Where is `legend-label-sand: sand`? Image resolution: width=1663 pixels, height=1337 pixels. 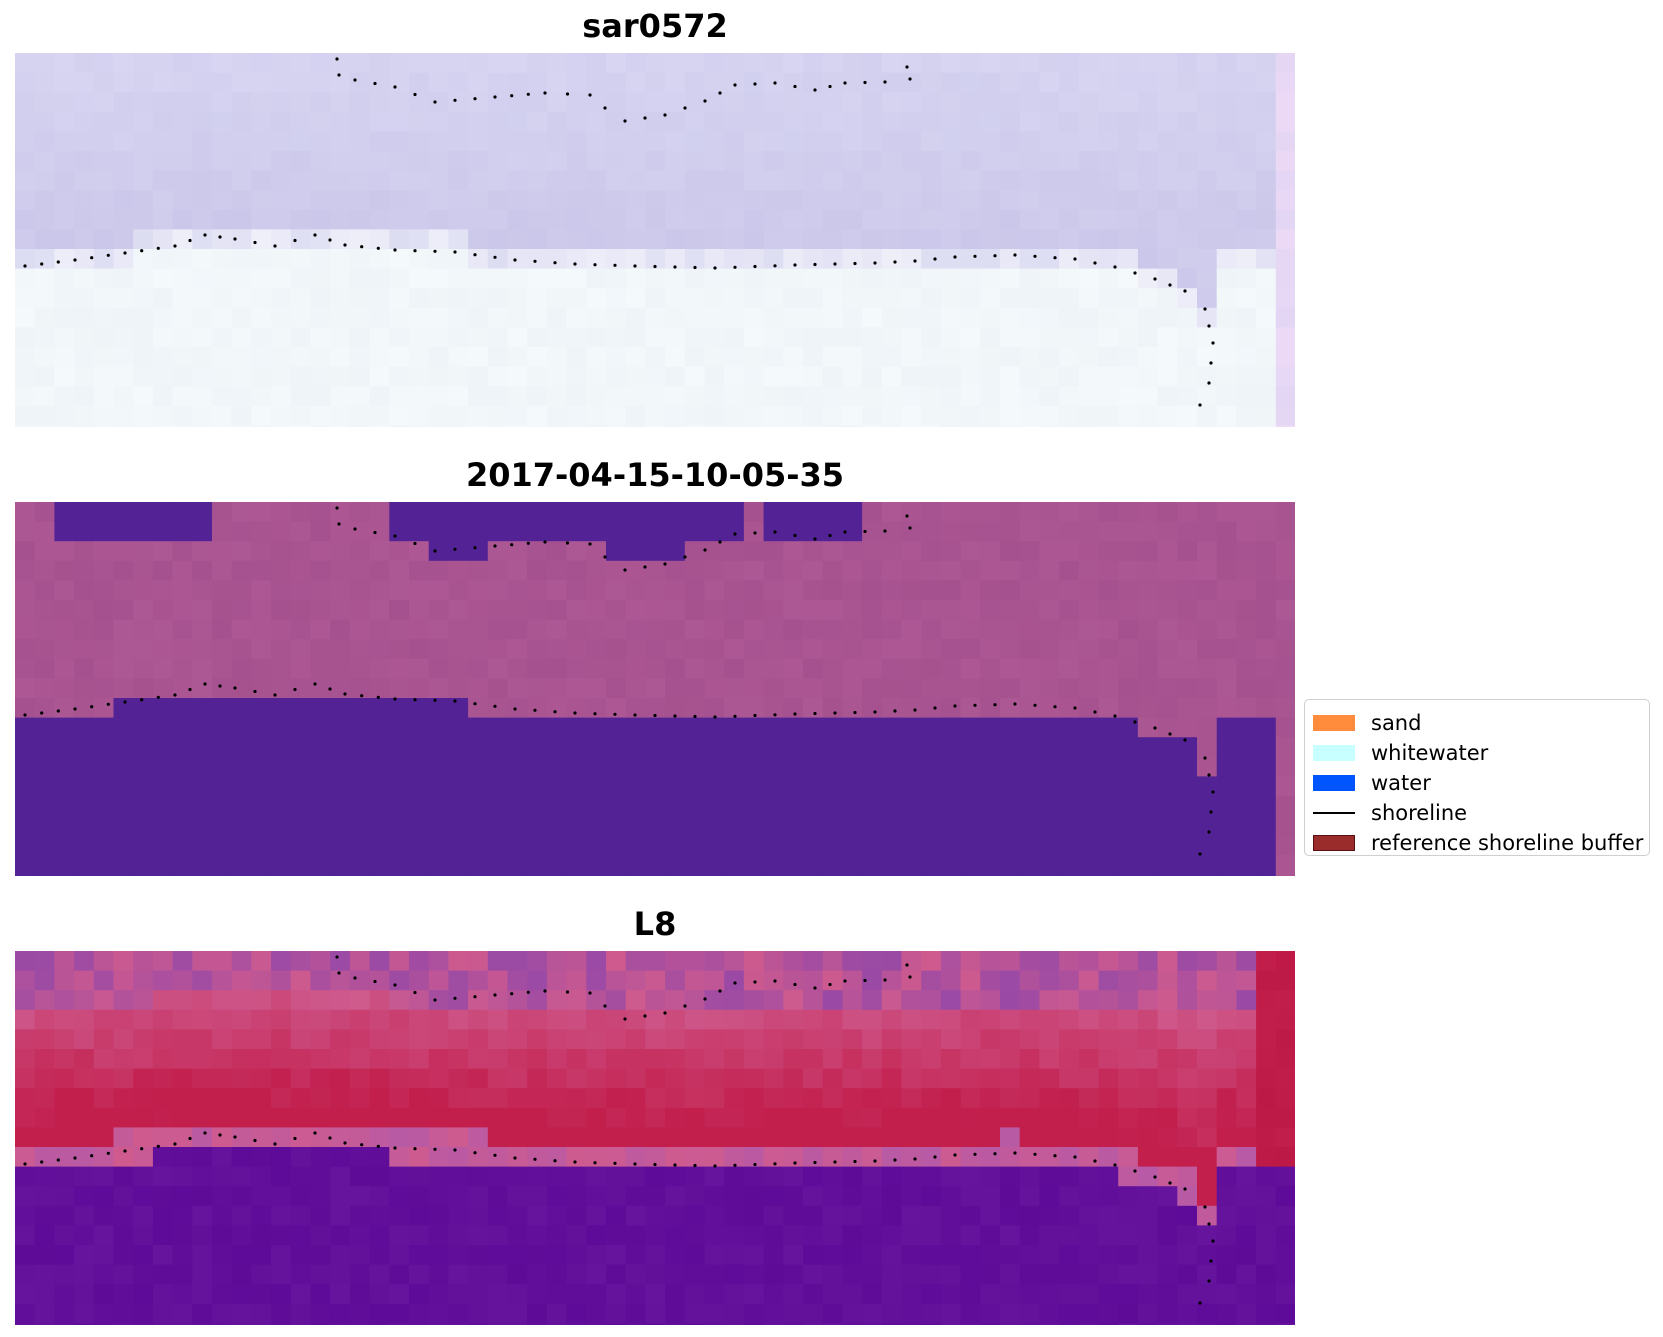 legend-label-sand: sand is located at coordinates (1396, 723).